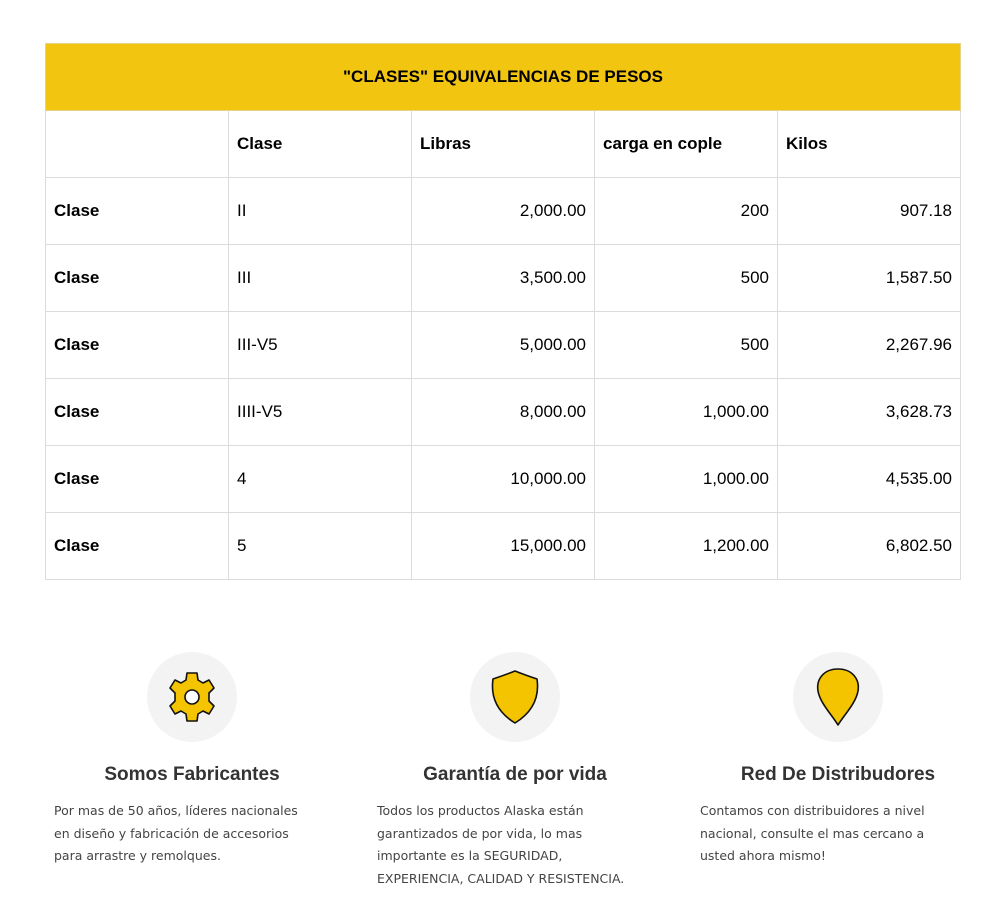 The width and height of the screenshot is (1006, 924). I want to click on table-cell: 3,500.00, so click(503, 278).